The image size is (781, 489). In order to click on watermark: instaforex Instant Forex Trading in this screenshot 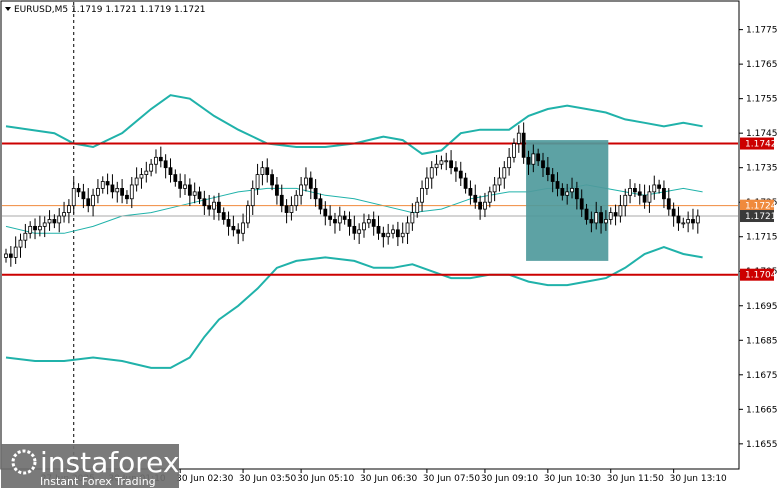, I will do `click(90, 466)`.